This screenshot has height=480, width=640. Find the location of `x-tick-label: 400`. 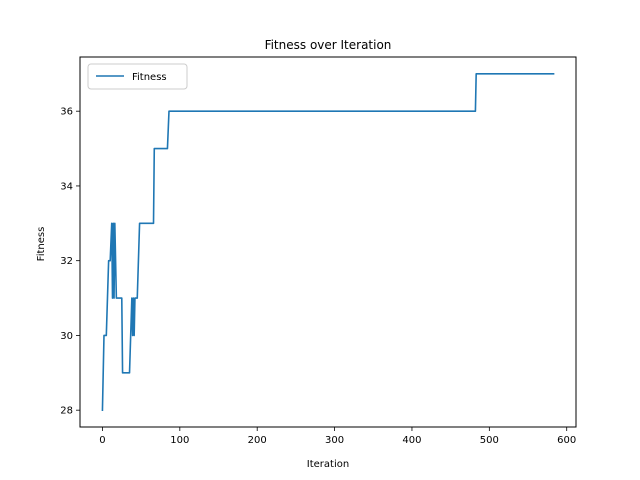

x-tick-label: 400 is located at coordinates (411, 440).